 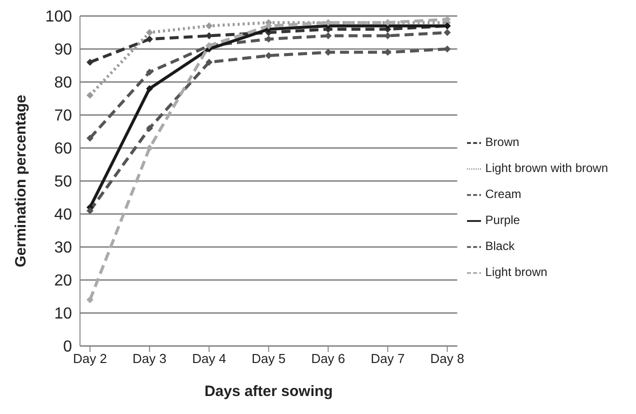 What do you see at coordinates (500, 246) in the screenshot?
I see `legend-label: Black` at bounding box center [500, 246].